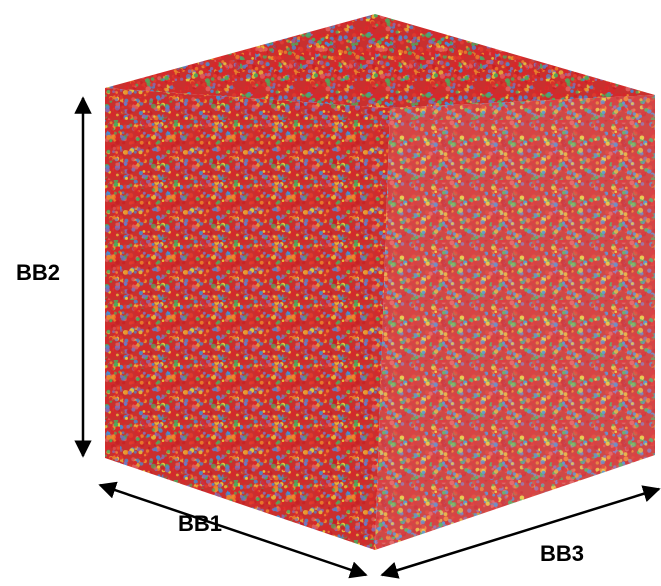 This screenshot has width=661, height=586. What do you see at coordinates (562, 553) in the screenshot?
I see `bb3-label: BB3` at bounding box center [562, 553].